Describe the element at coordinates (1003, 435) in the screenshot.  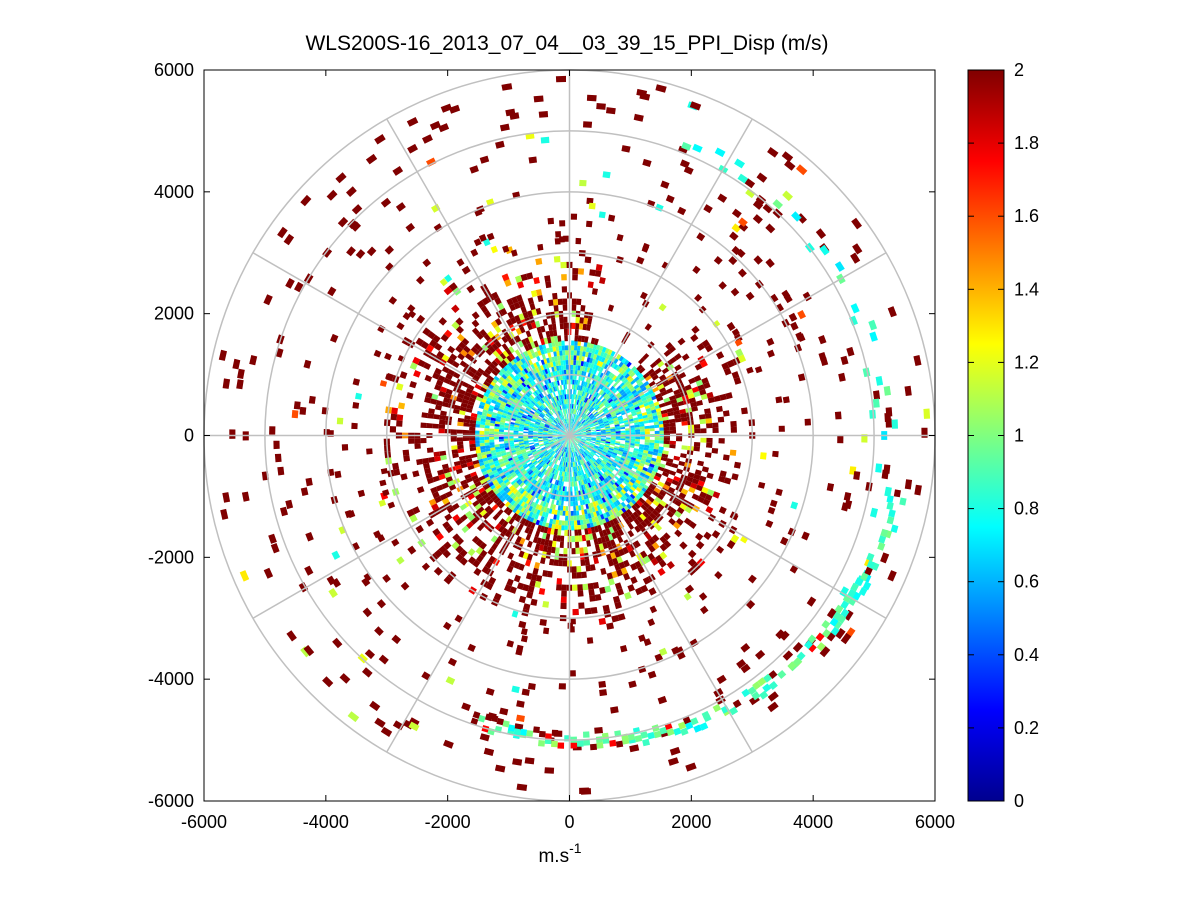
I see `colorbar-ticks: 21.81.61.41.210.80.60.40.20` at that location.